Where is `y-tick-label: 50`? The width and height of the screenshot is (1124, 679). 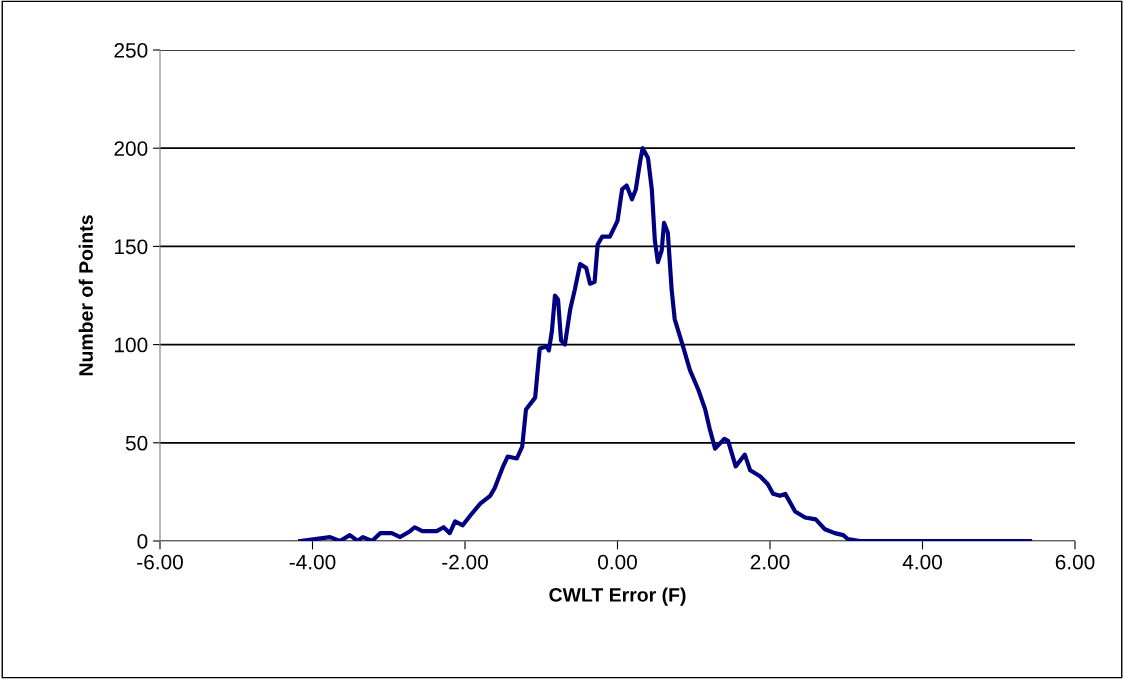
y-tick-label: 50 is located at coordinates (136, 443).